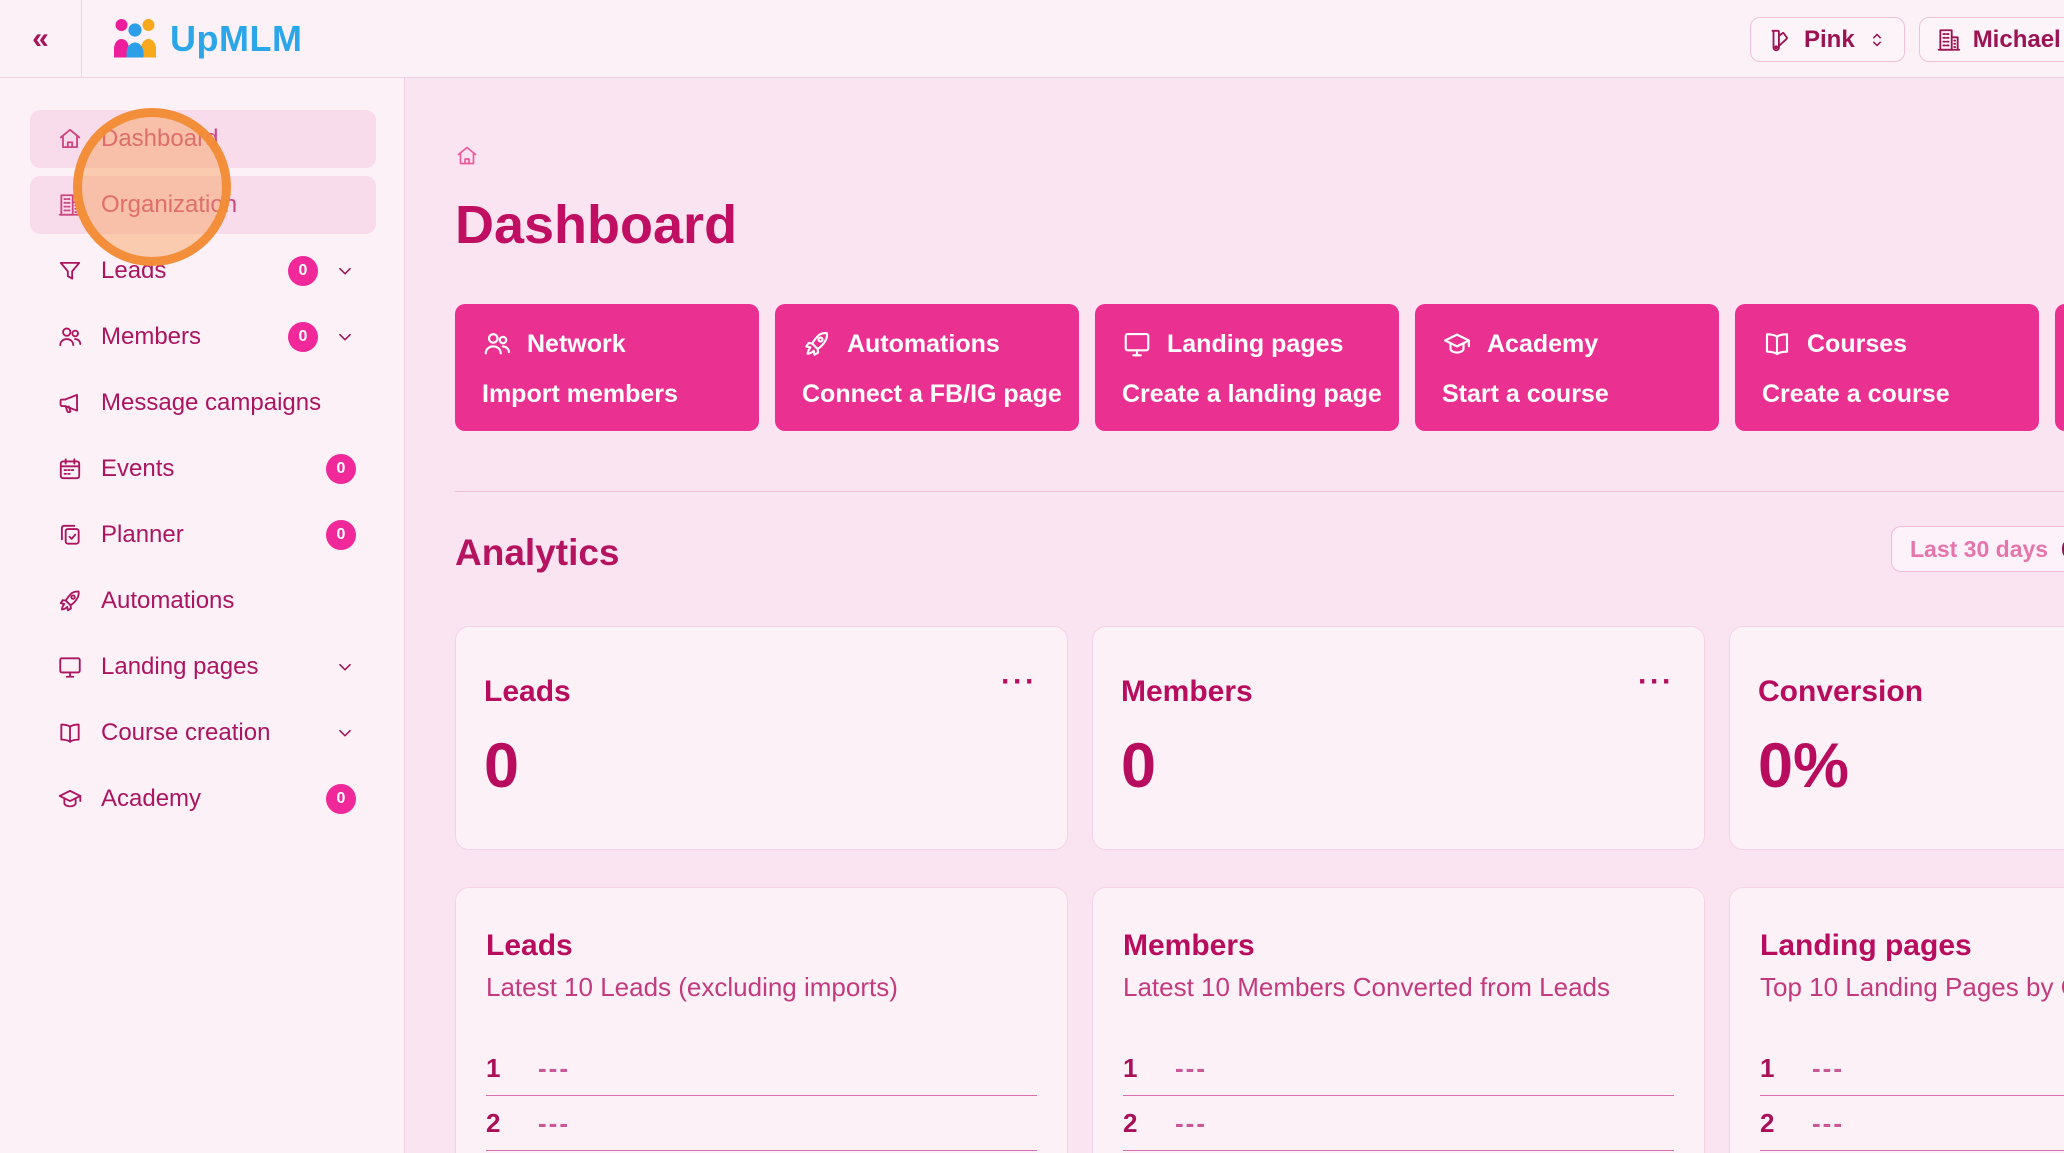 The image size is (2064, 1153). I want to click on date-range-value: 01/2, so click(2062, 549).